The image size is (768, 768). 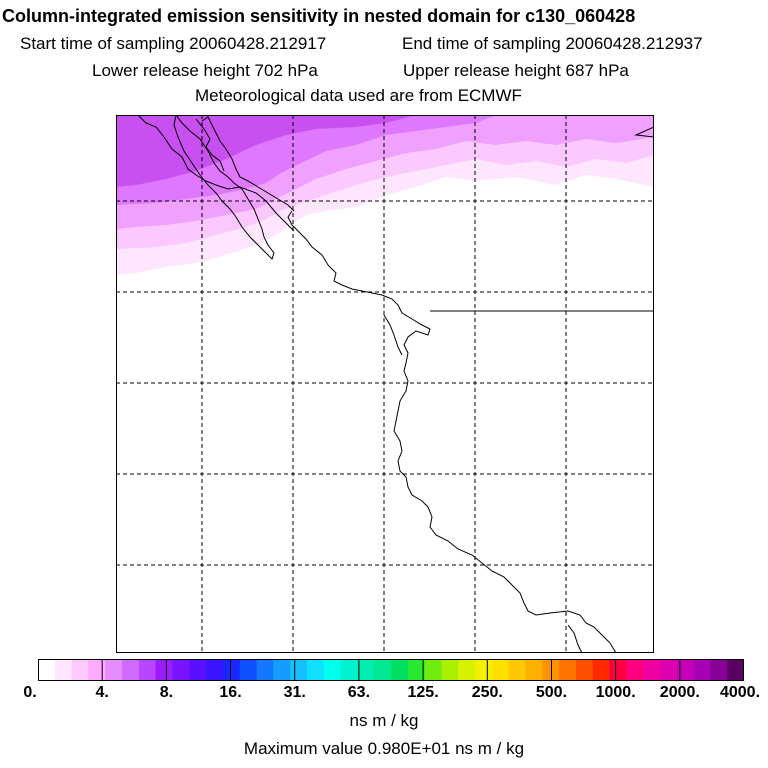 What do you see at coordinates (615, 692) in the screenshot?
I see `colorbar-tick-label: 1000.` at bounding box center [615, 692].